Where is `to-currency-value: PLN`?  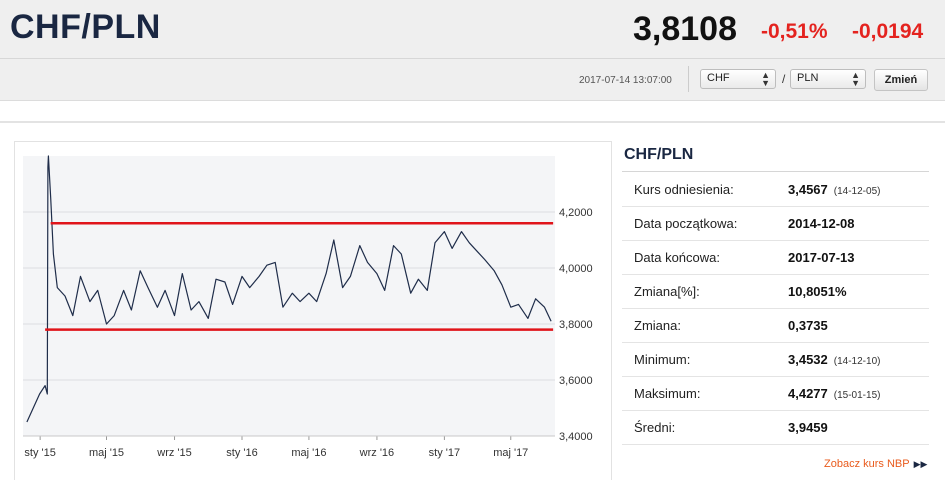 to-currency-value: PLN is located at coordinates (808, 78).